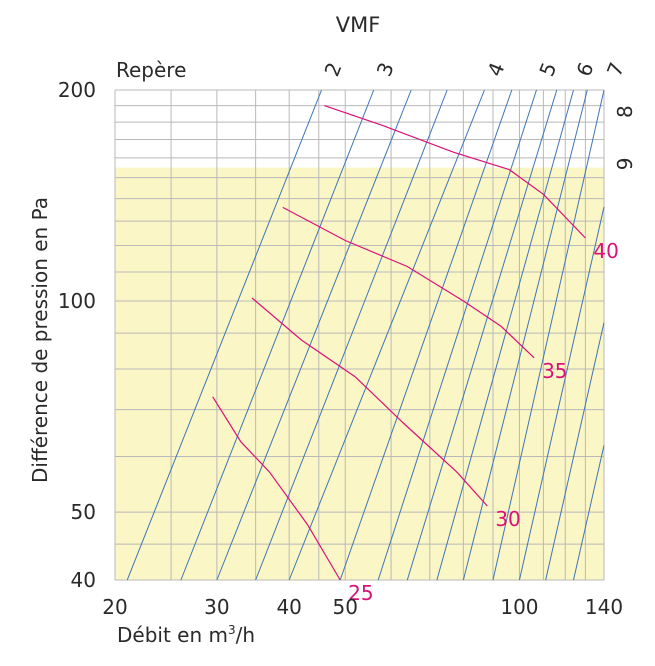  Describe the element at coordinates (360, 593) in the screenshot. I see `series-label: 25` at that location.